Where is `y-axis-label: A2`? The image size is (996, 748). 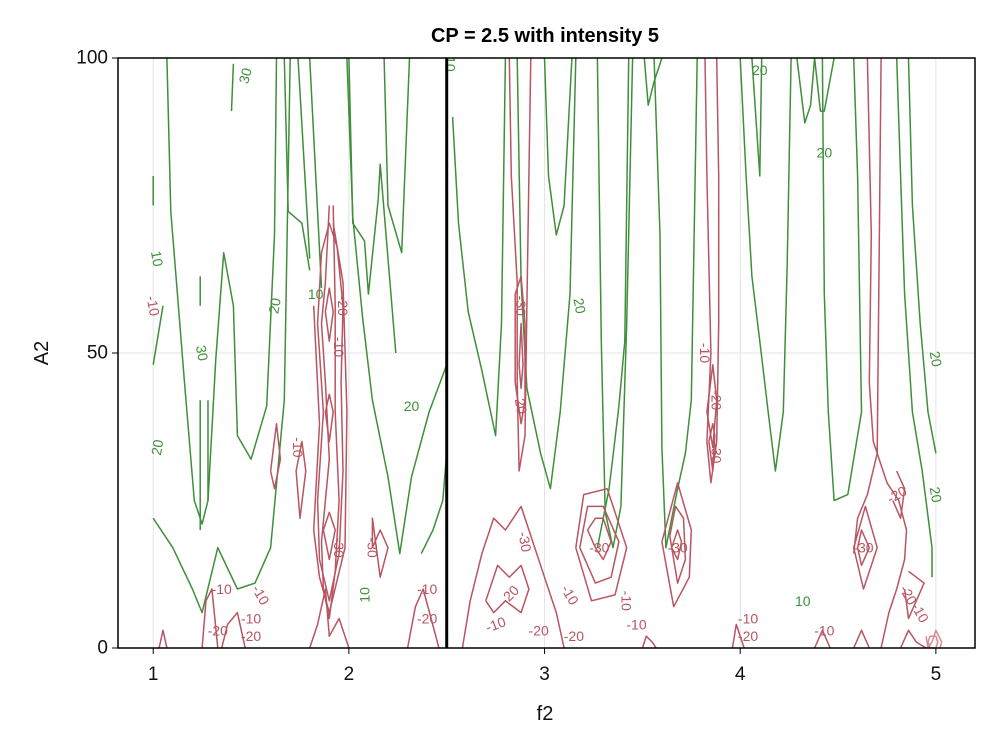
y-axis-label: A2 is located at coordinates (42, 353).